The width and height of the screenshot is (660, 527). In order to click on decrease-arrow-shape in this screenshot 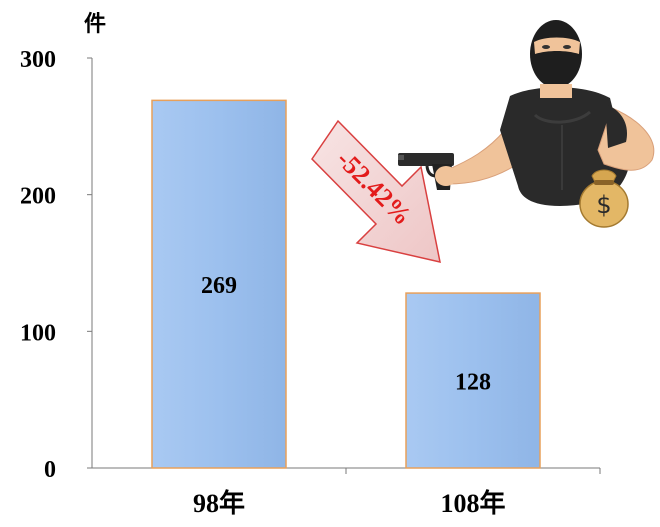, I will do `click(376, 191)`.